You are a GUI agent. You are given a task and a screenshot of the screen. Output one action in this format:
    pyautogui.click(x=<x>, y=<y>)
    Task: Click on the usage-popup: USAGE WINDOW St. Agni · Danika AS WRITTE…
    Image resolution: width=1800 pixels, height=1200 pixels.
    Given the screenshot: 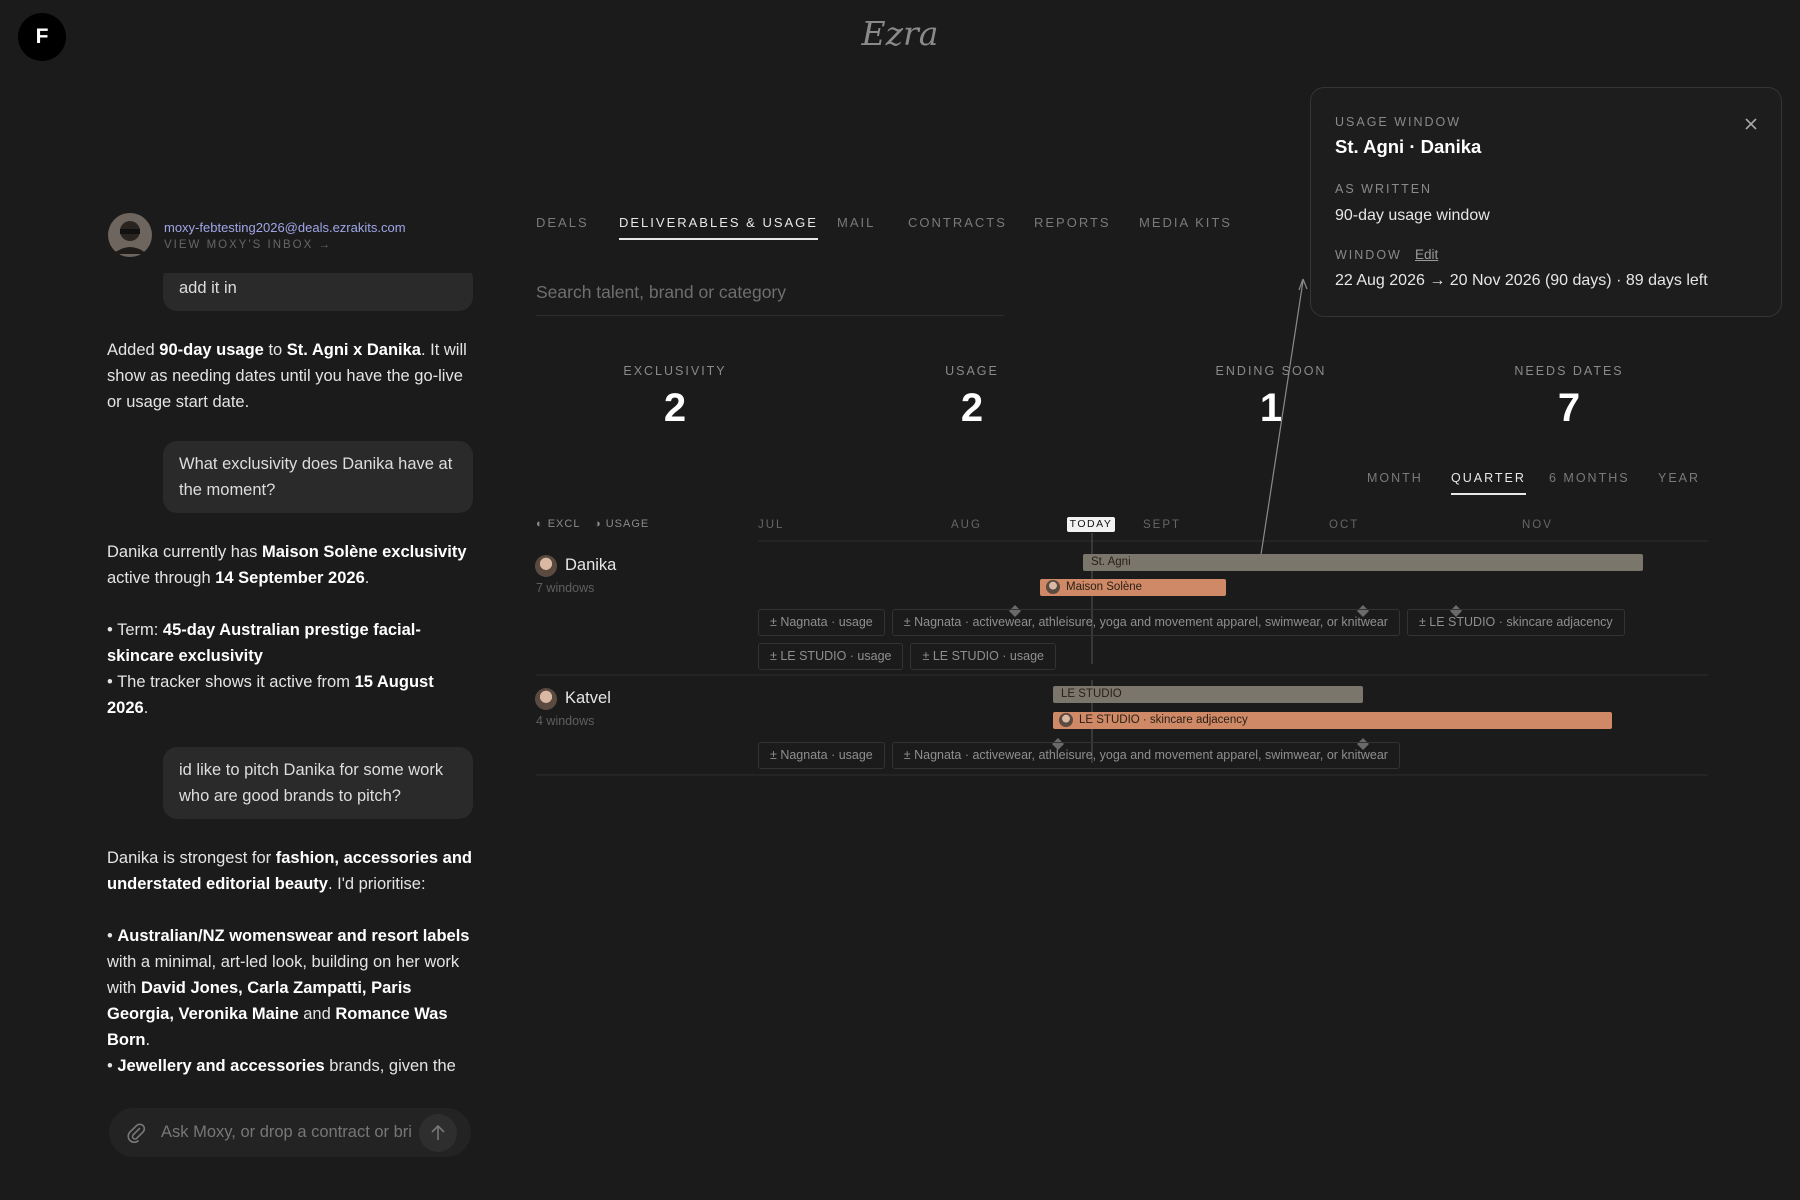 What is the action you would take?
    pyautogui.click(x=1546, y=202)
    